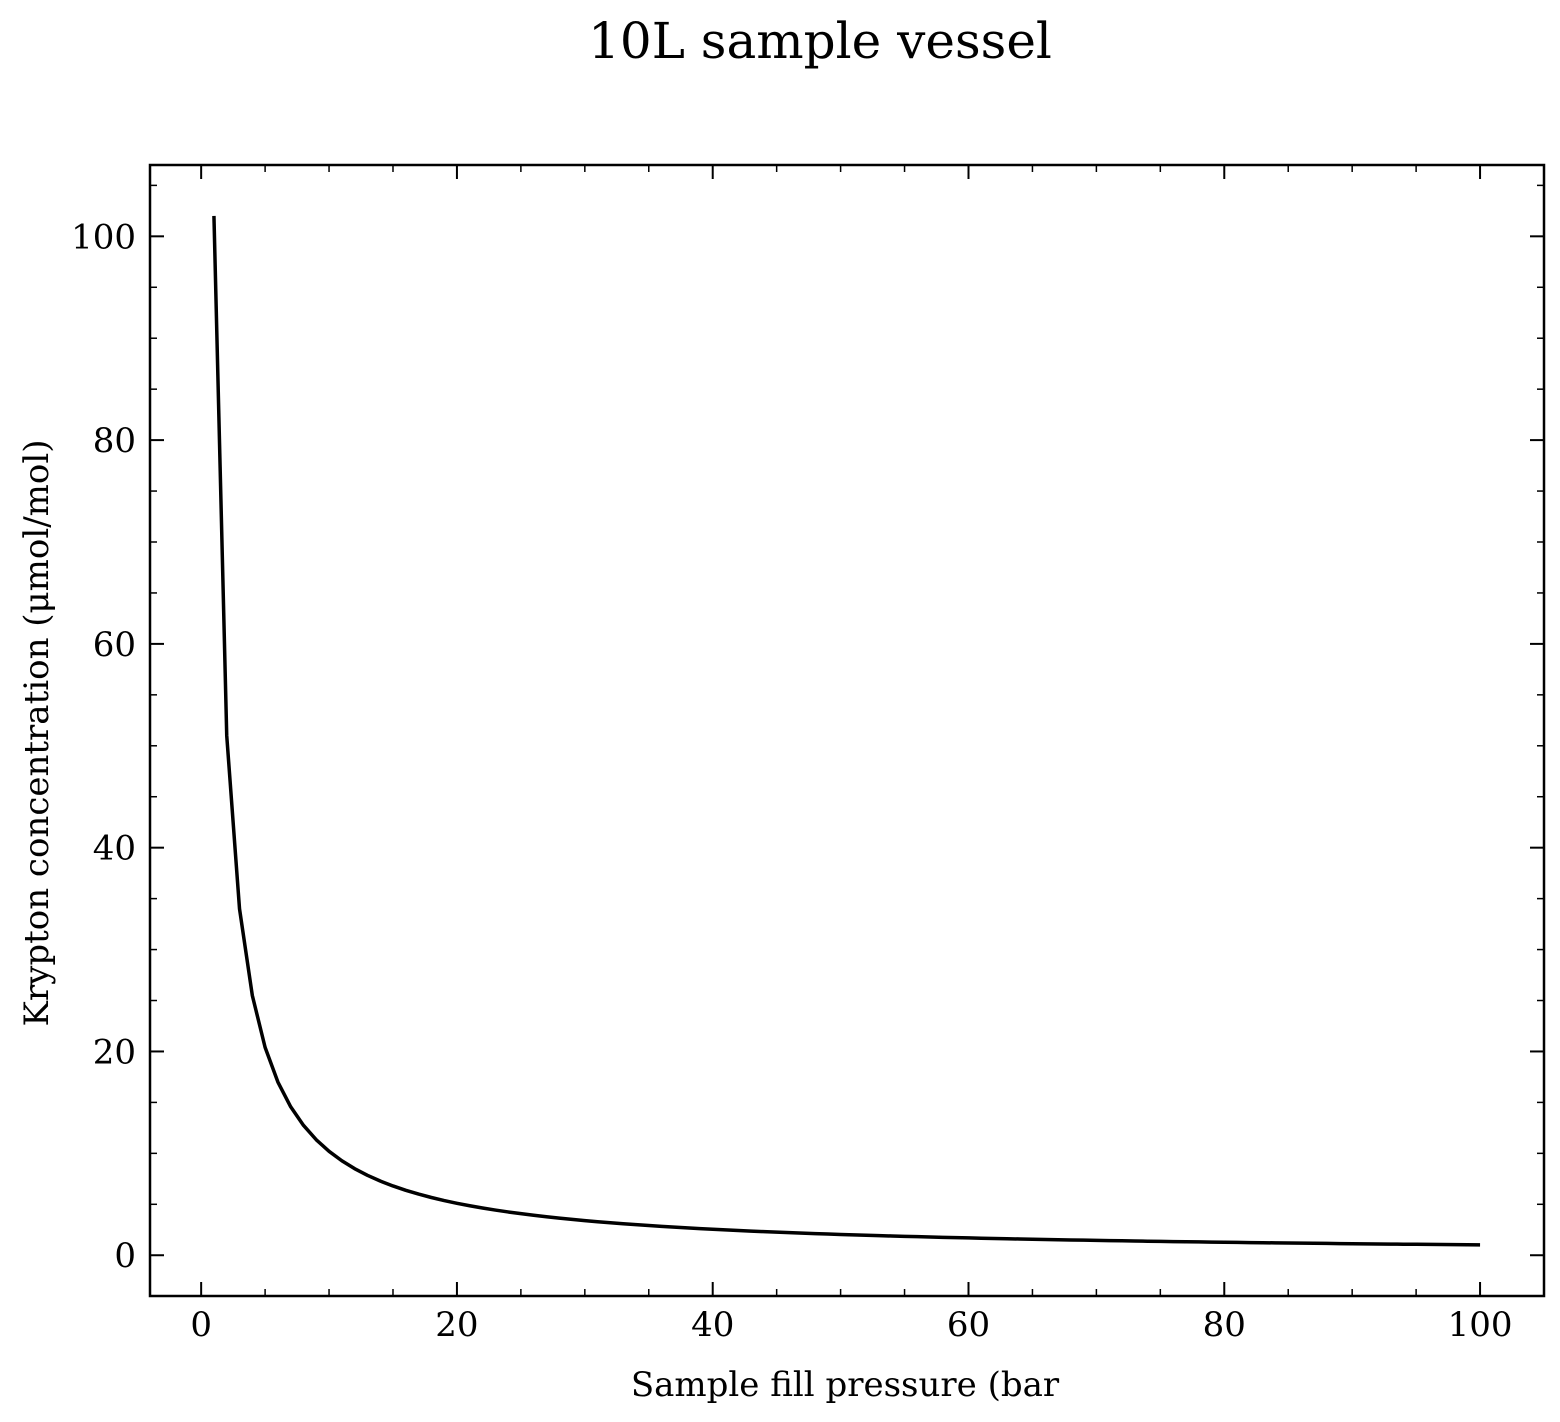 The height and width of the screenshot is (1422, 1560). I want to click on y-tick-label: 80, so click(114, 441).